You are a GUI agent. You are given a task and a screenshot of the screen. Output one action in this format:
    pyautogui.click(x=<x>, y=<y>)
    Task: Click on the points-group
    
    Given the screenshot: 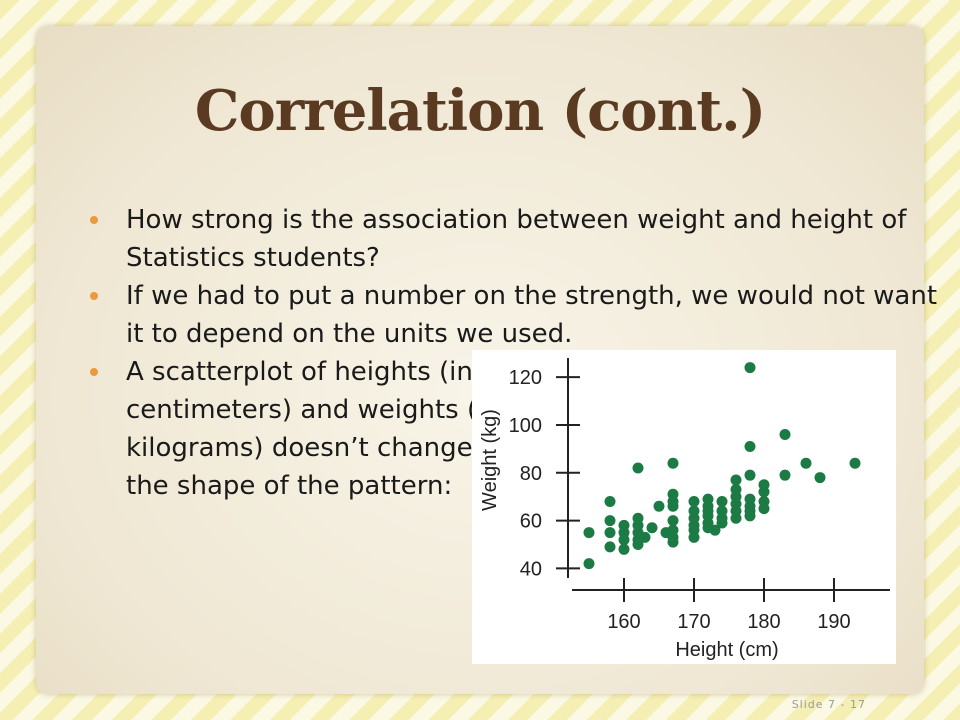 What is the action you would take?
    pyautogui.click(x=722, y=466)
    